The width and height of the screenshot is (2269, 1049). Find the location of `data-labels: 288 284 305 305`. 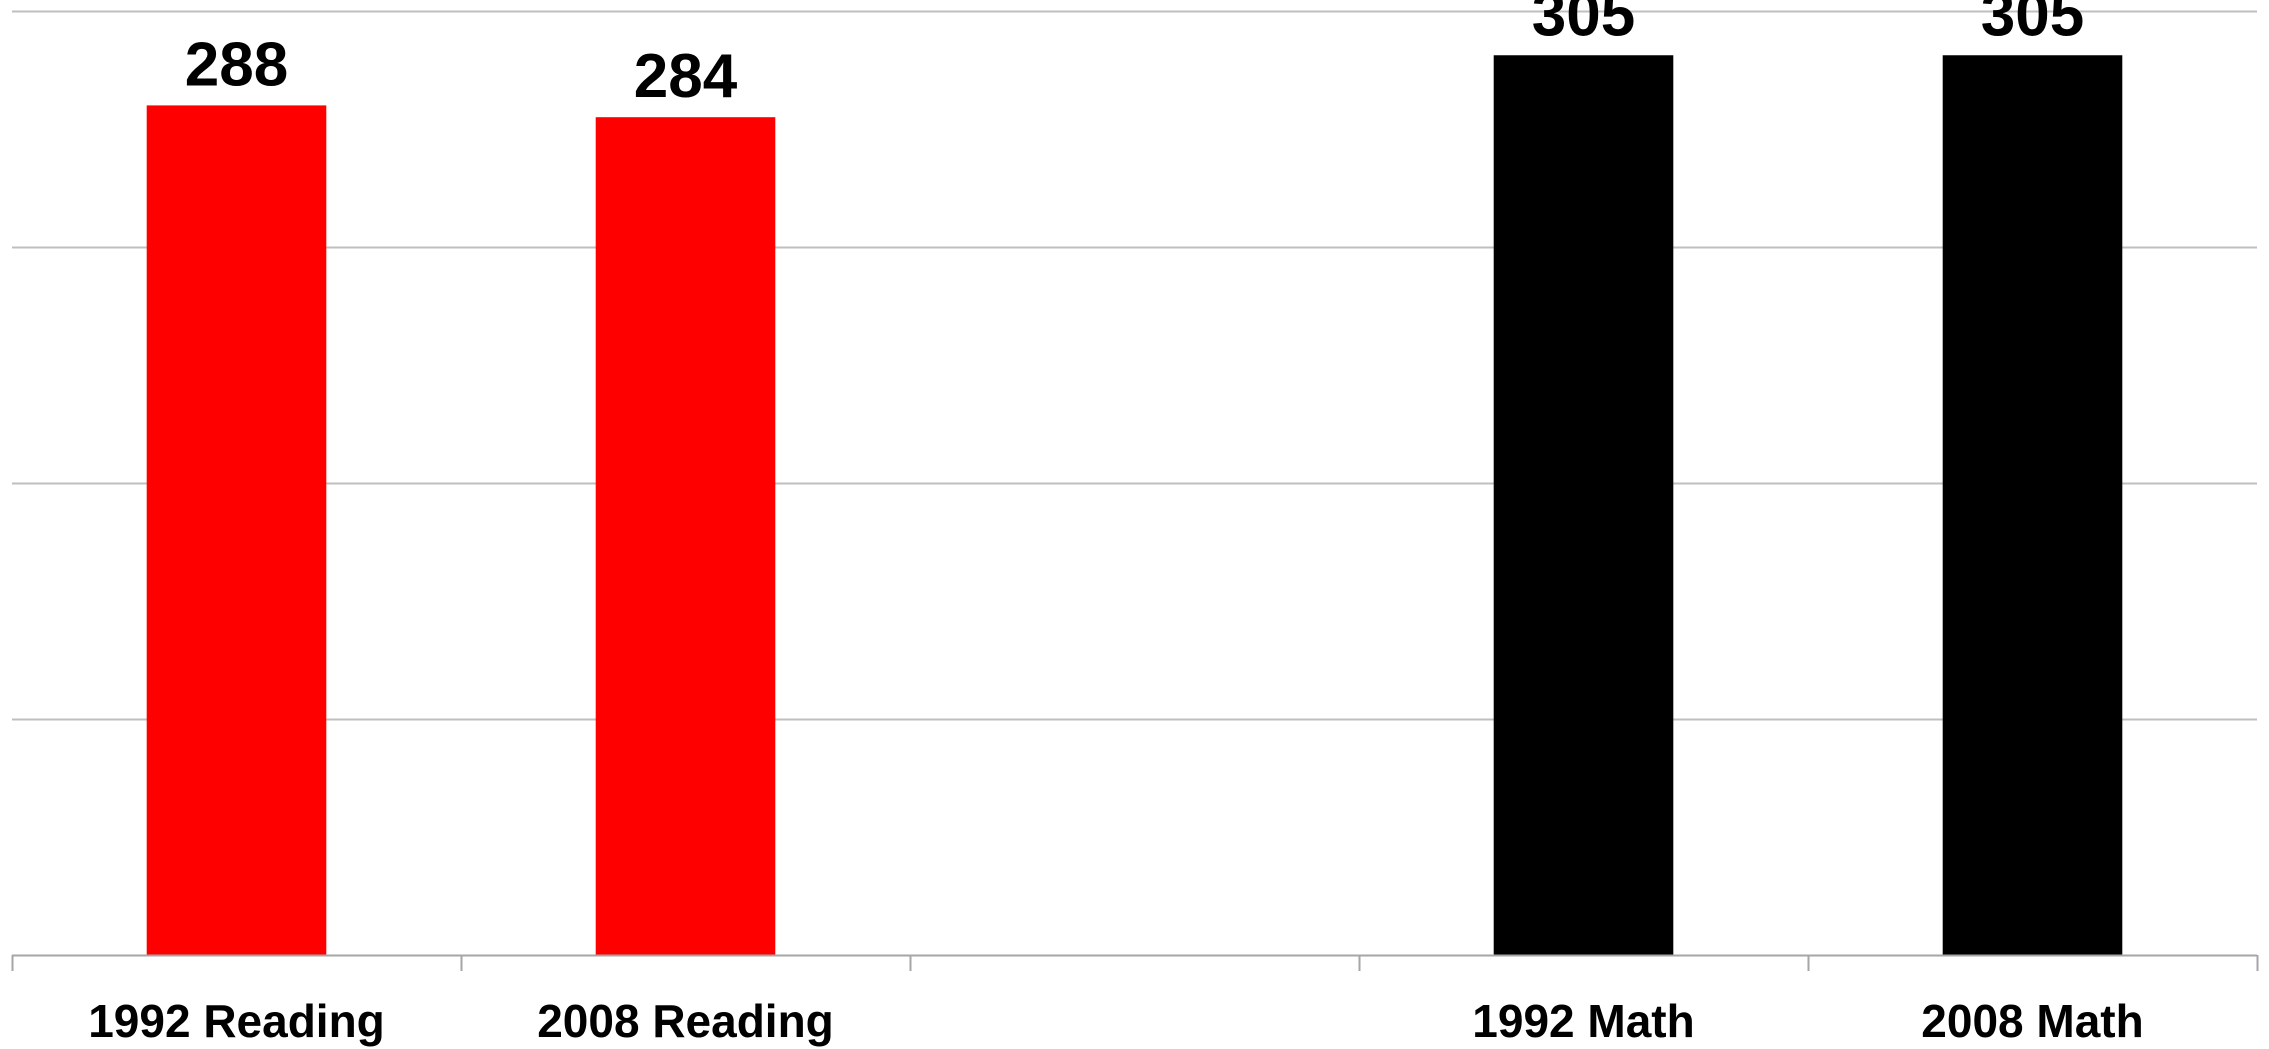

data-labels: 288 284 305 305 is located at coordinates (1134, 55).